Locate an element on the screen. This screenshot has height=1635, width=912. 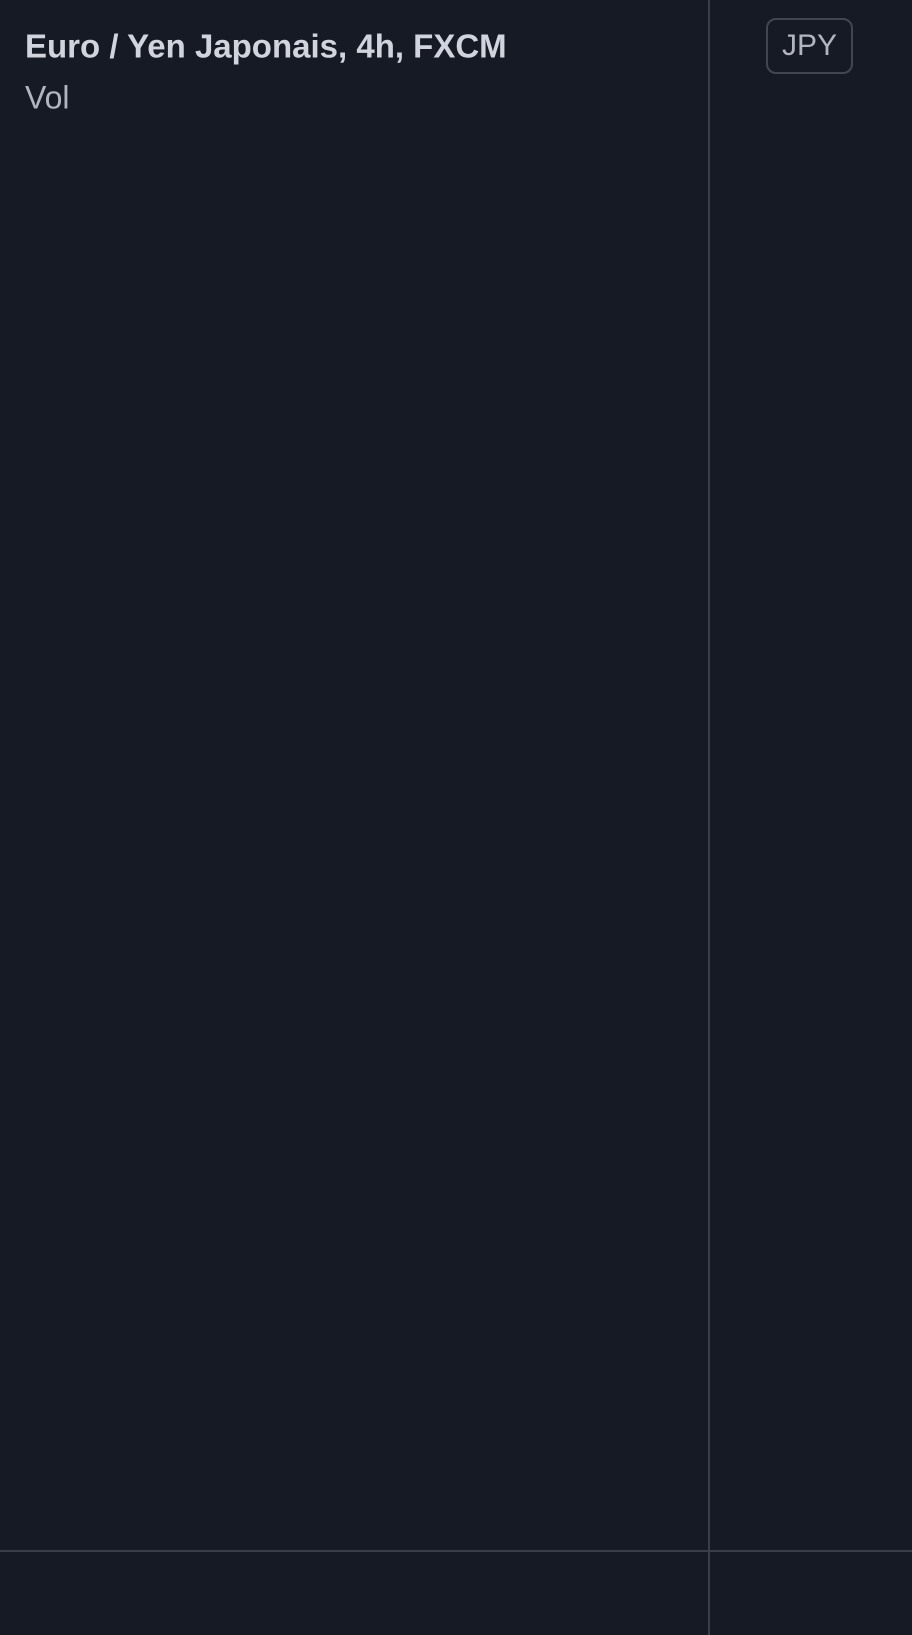
currency-button-label: JPY is located at coordinates (809, 45).